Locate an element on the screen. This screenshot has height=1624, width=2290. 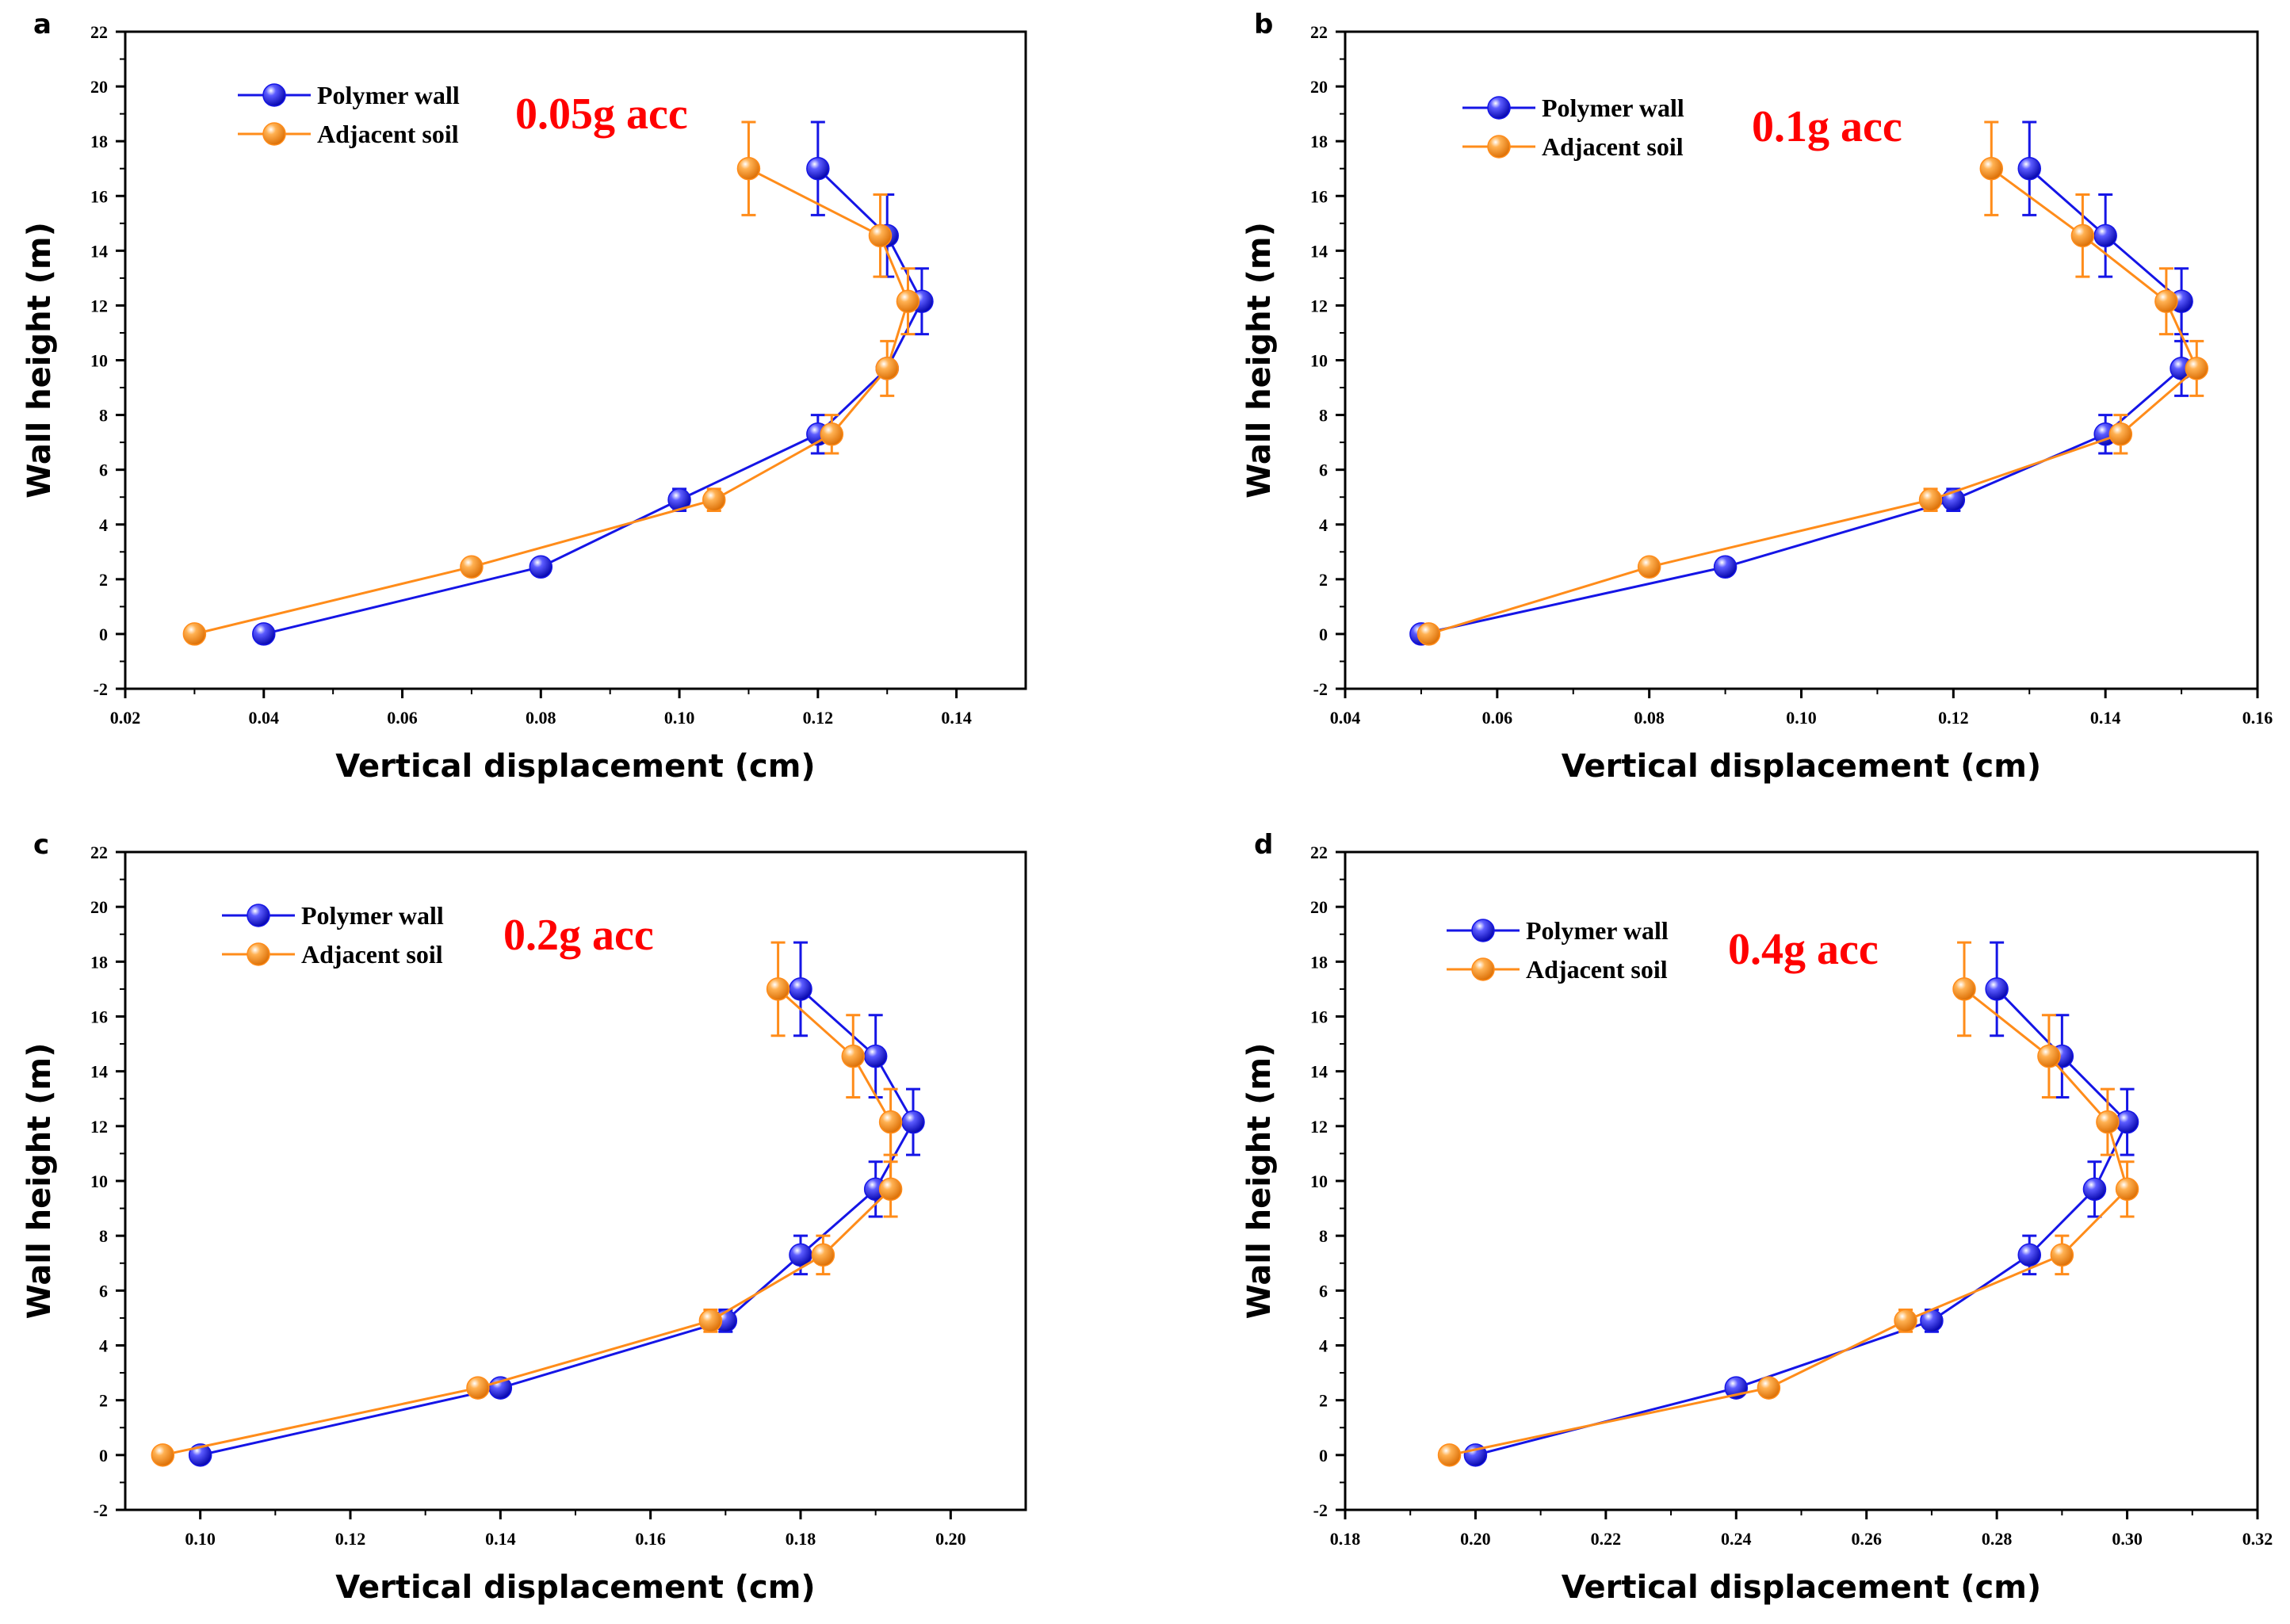
panel-a-y-tick-label: 18 is located at coordinates (99, 142).